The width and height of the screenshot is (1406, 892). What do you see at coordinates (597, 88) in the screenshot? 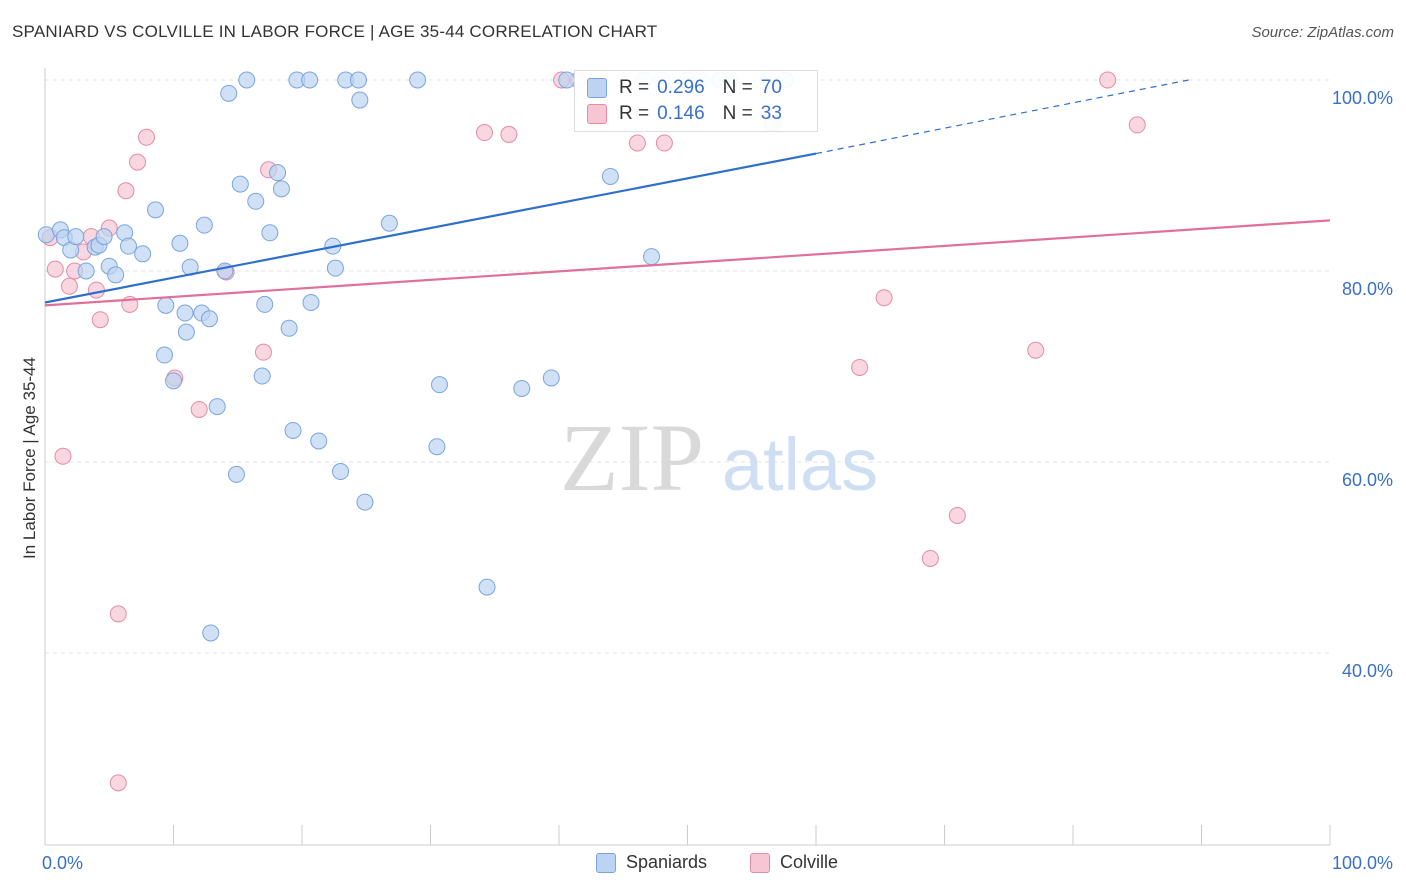
I see `spaniards-swatch` at bounding box center [597, 88].